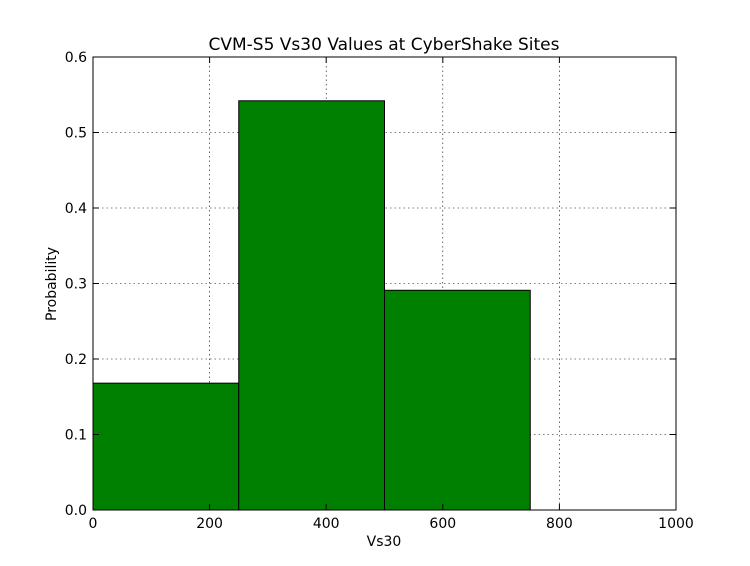  I want to click on y-tick-label: 0.6, so click(76, 58).